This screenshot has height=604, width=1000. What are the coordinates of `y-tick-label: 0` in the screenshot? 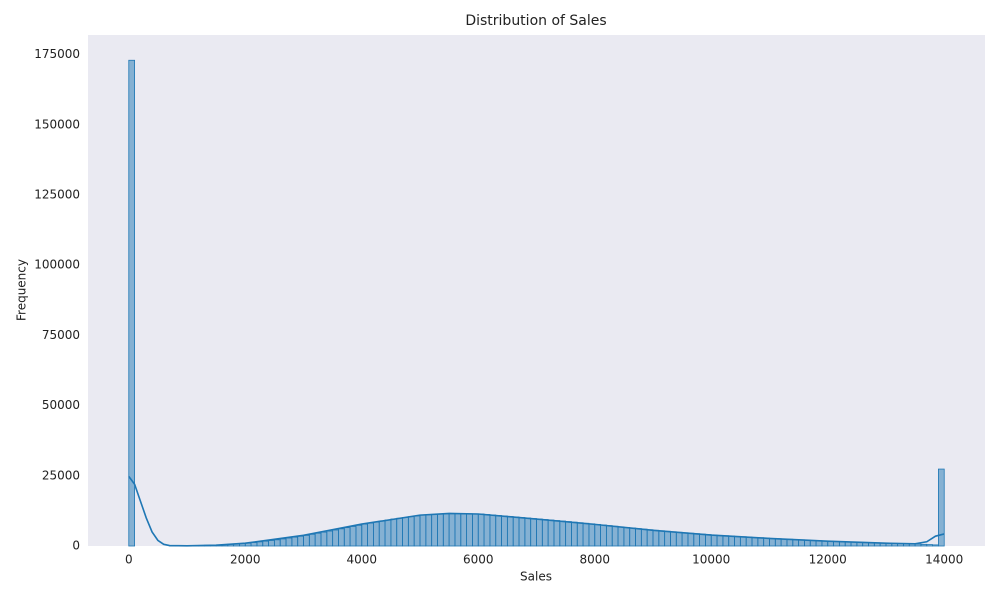 It's located at (76, 546).